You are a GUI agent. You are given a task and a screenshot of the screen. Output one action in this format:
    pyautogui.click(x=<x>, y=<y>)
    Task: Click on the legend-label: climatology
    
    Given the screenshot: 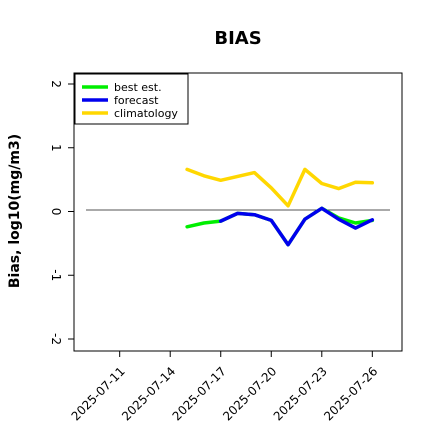 What is the action you would take?
    pyautogui.click(x=146, y=113)
    